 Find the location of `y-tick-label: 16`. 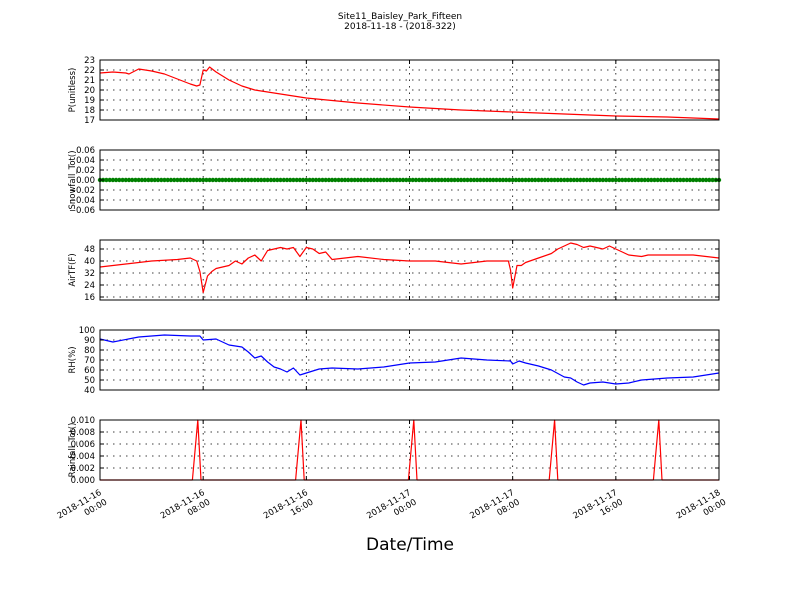

y-tick-label: 16 is located at coordinates (89, 298).